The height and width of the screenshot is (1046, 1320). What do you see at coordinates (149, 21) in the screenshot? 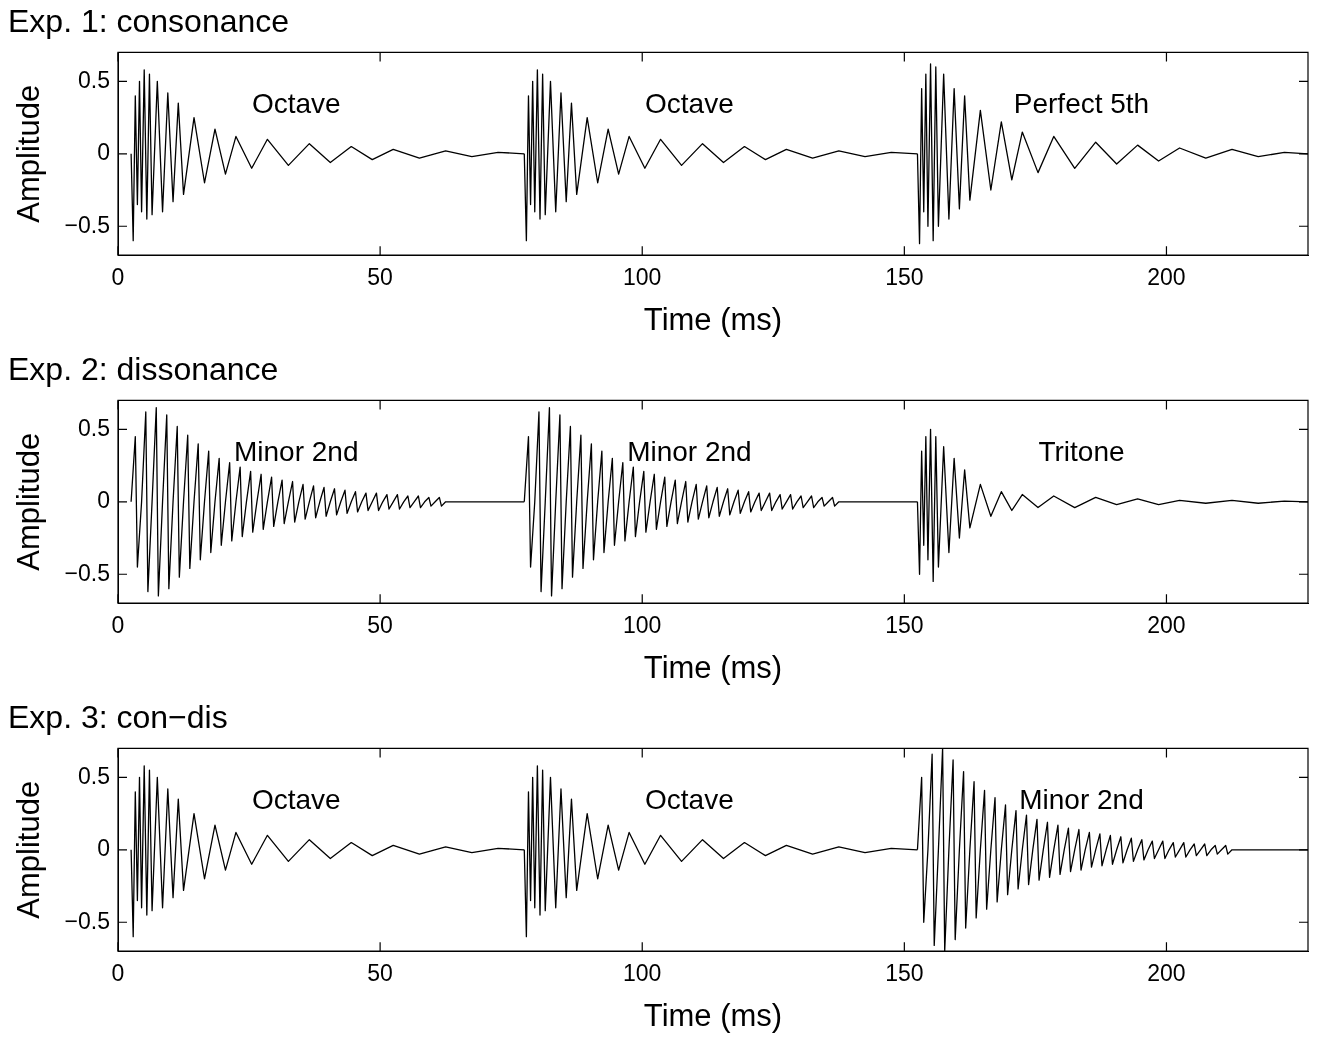
I see `chart-title: Exp. 1: consonance` at bounding box center [149, 21].